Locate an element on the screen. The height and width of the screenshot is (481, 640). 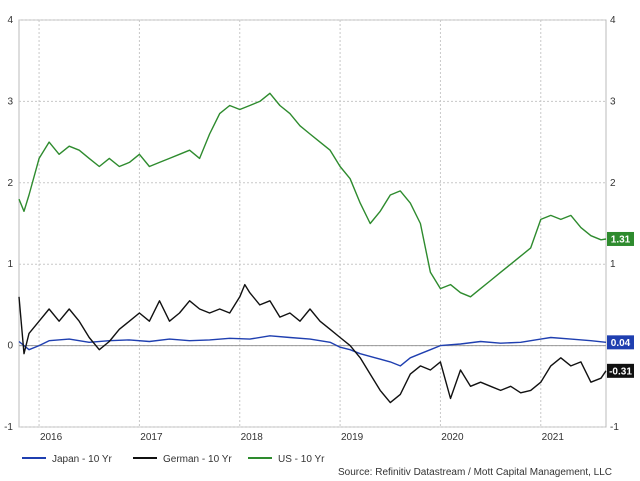
end-label-value: 0.04 is located at coordinates (621, 343).